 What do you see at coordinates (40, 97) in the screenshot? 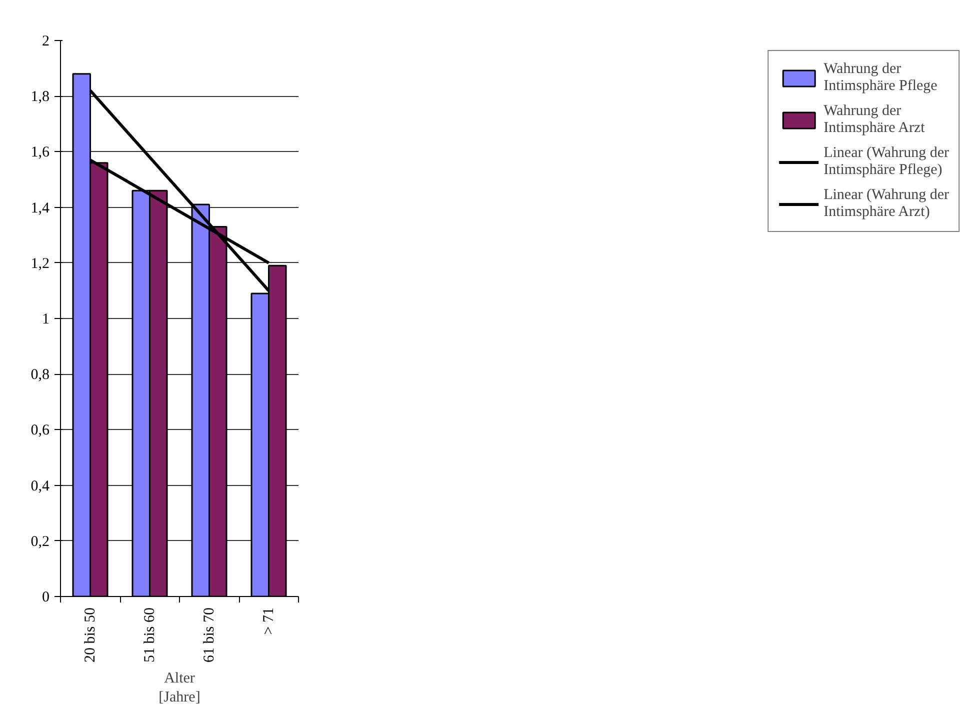
I see `y-tick-label: 1,8` at bounding box center [40, 97].